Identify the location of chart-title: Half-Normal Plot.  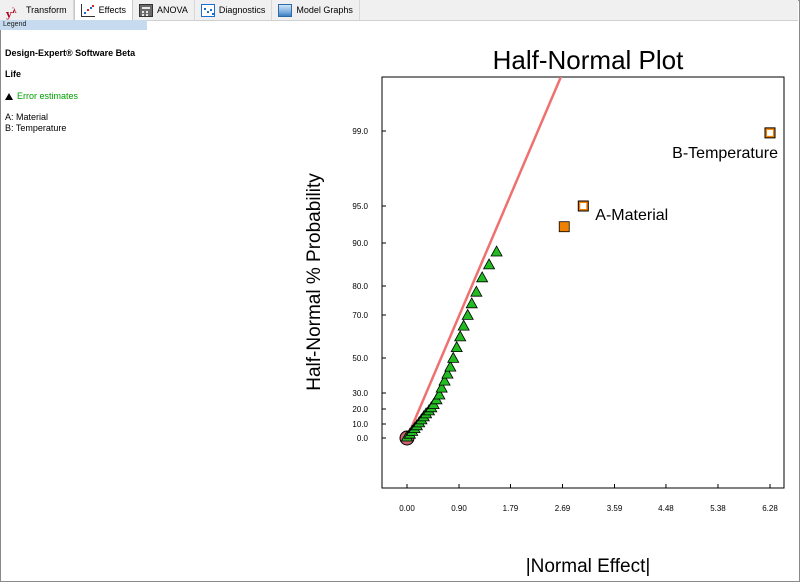
(588, 60).